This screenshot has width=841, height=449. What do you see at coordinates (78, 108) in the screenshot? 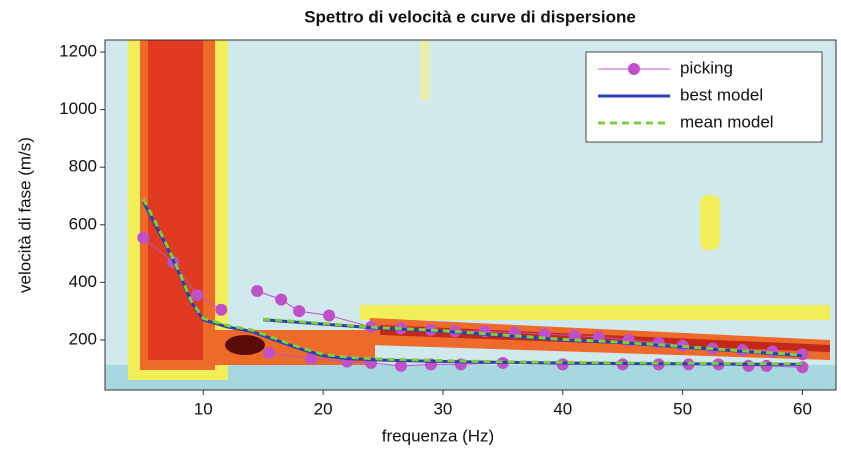
I see `y-tick-label: 1000` at bounding box center [78, 108].